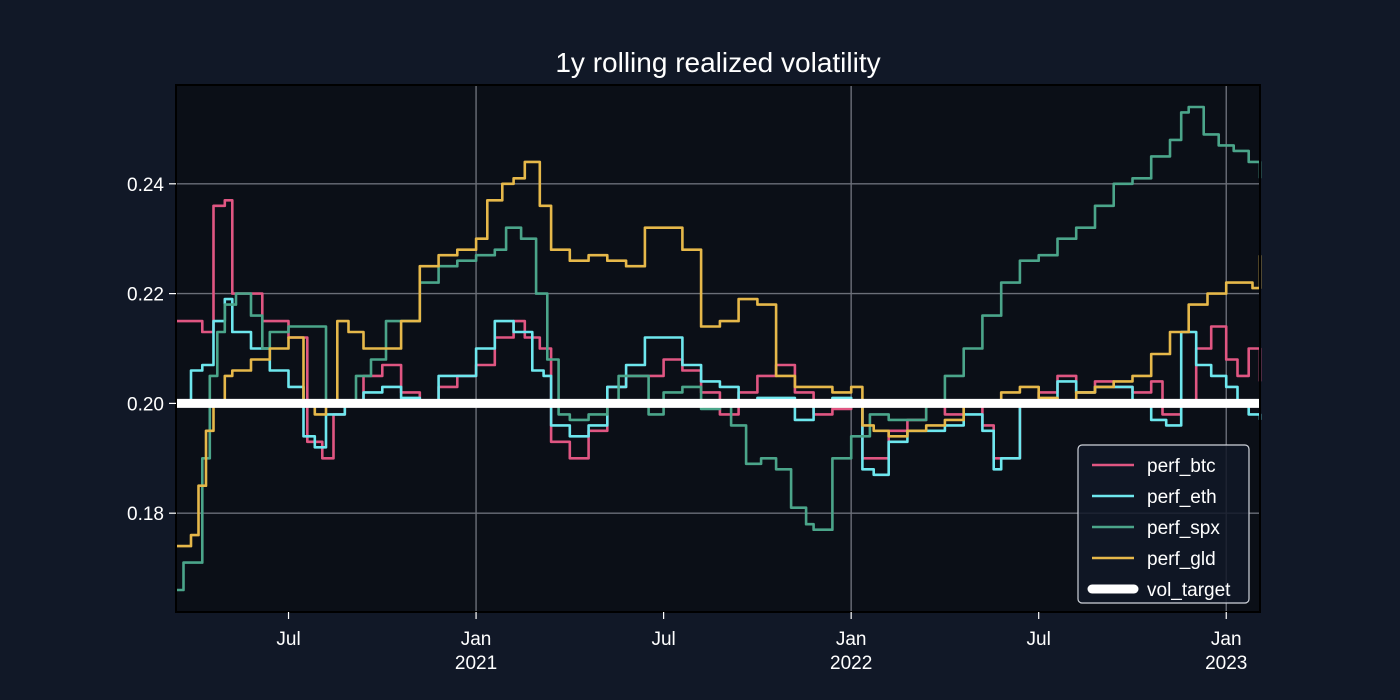  What do you see at coordinates (1181, 466) in the screenshot?
I see `legend-label-perf-btc: perf_btc` at bounding box center [1181, 466].